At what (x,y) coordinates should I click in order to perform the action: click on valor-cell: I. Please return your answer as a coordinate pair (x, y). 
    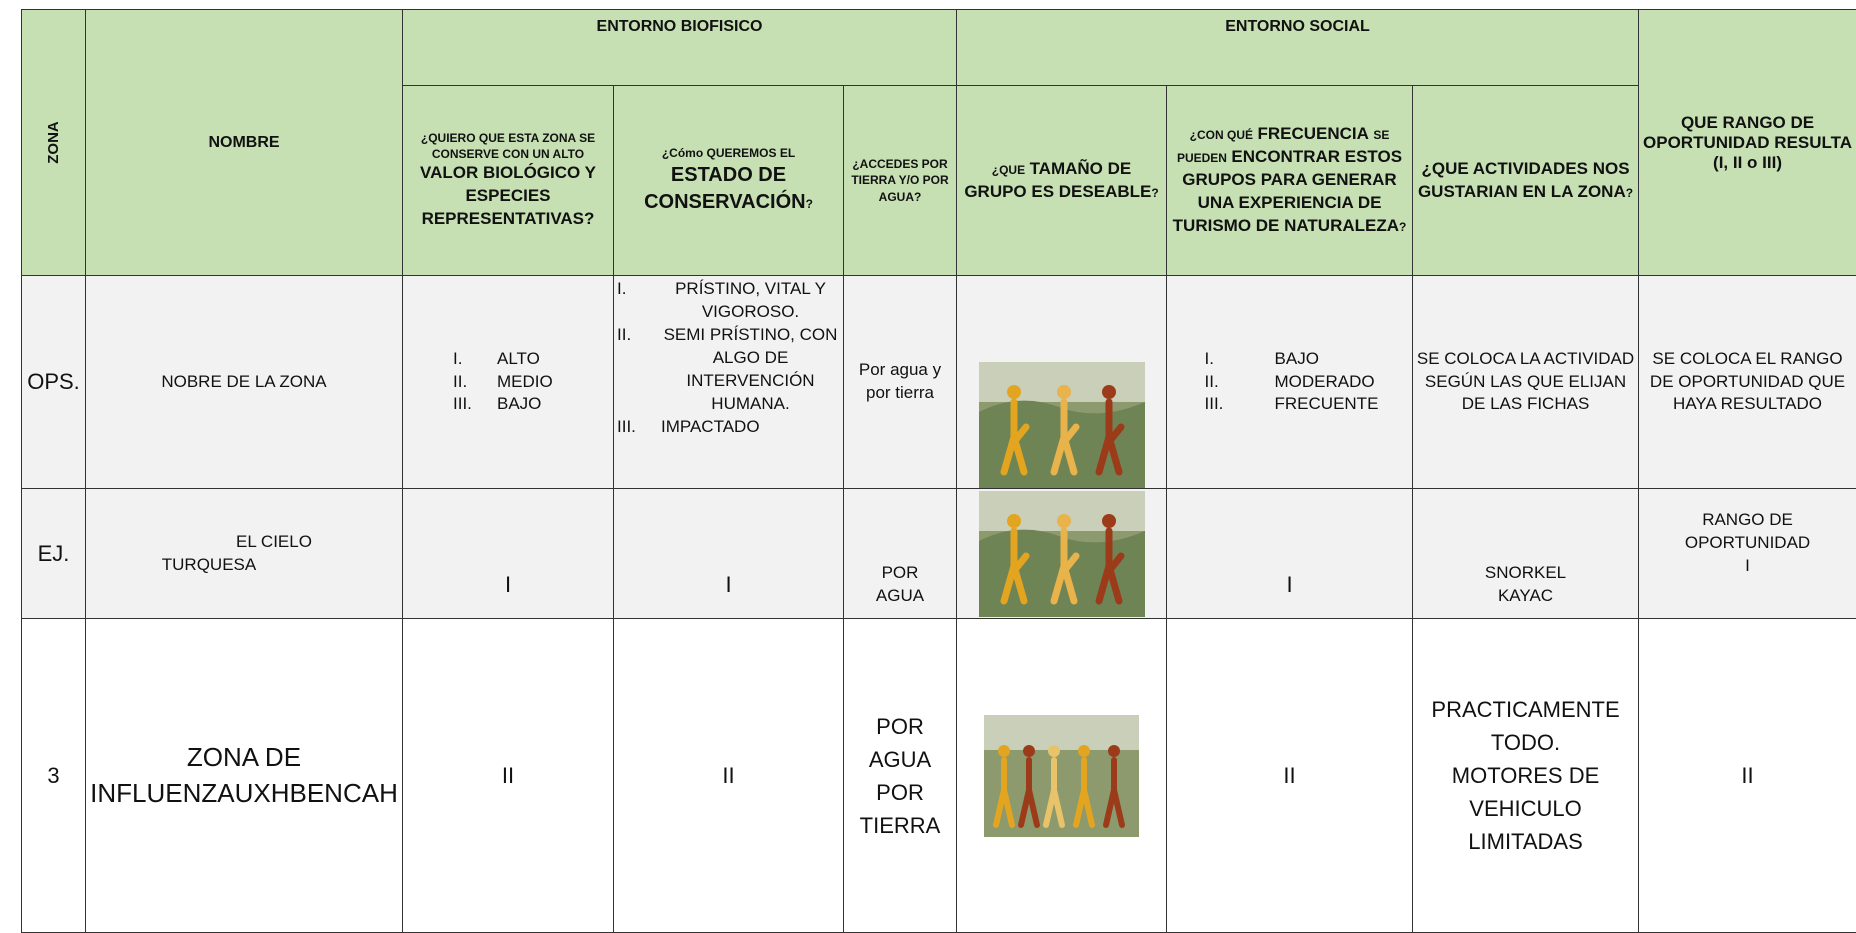
    Looking at the image, I should click on (508, 553).